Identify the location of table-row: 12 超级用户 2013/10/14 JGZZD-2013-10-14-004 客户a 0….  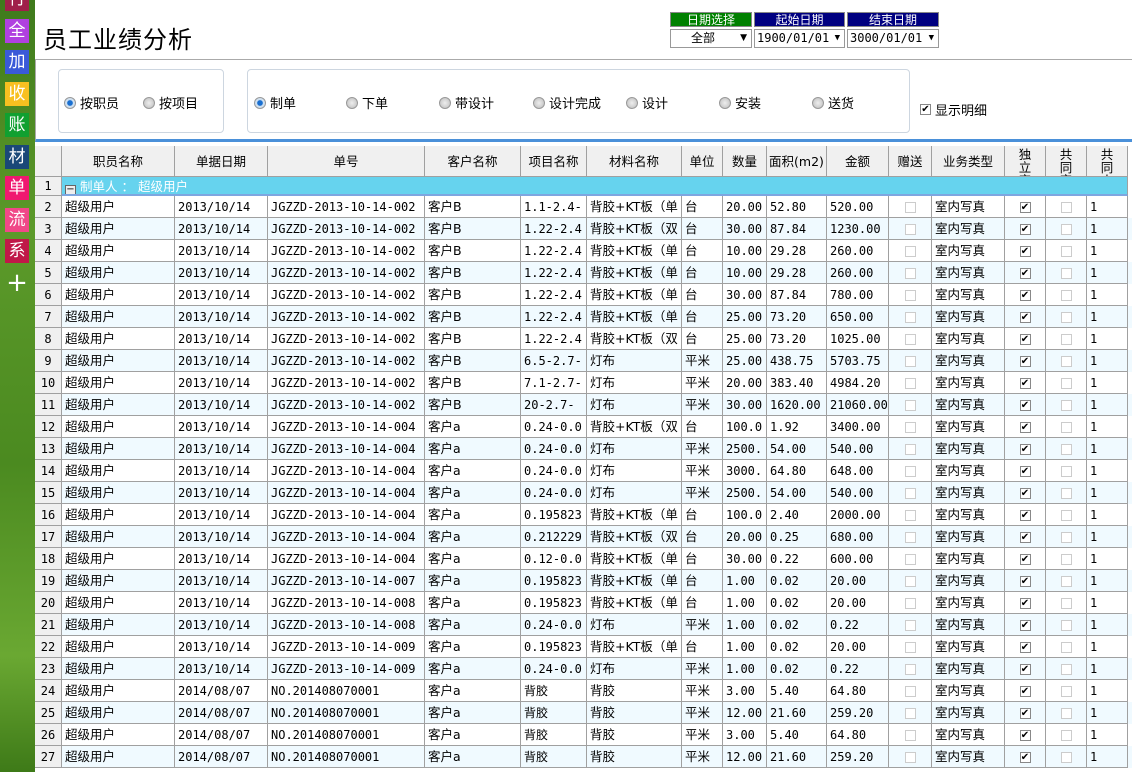
(583, 427).